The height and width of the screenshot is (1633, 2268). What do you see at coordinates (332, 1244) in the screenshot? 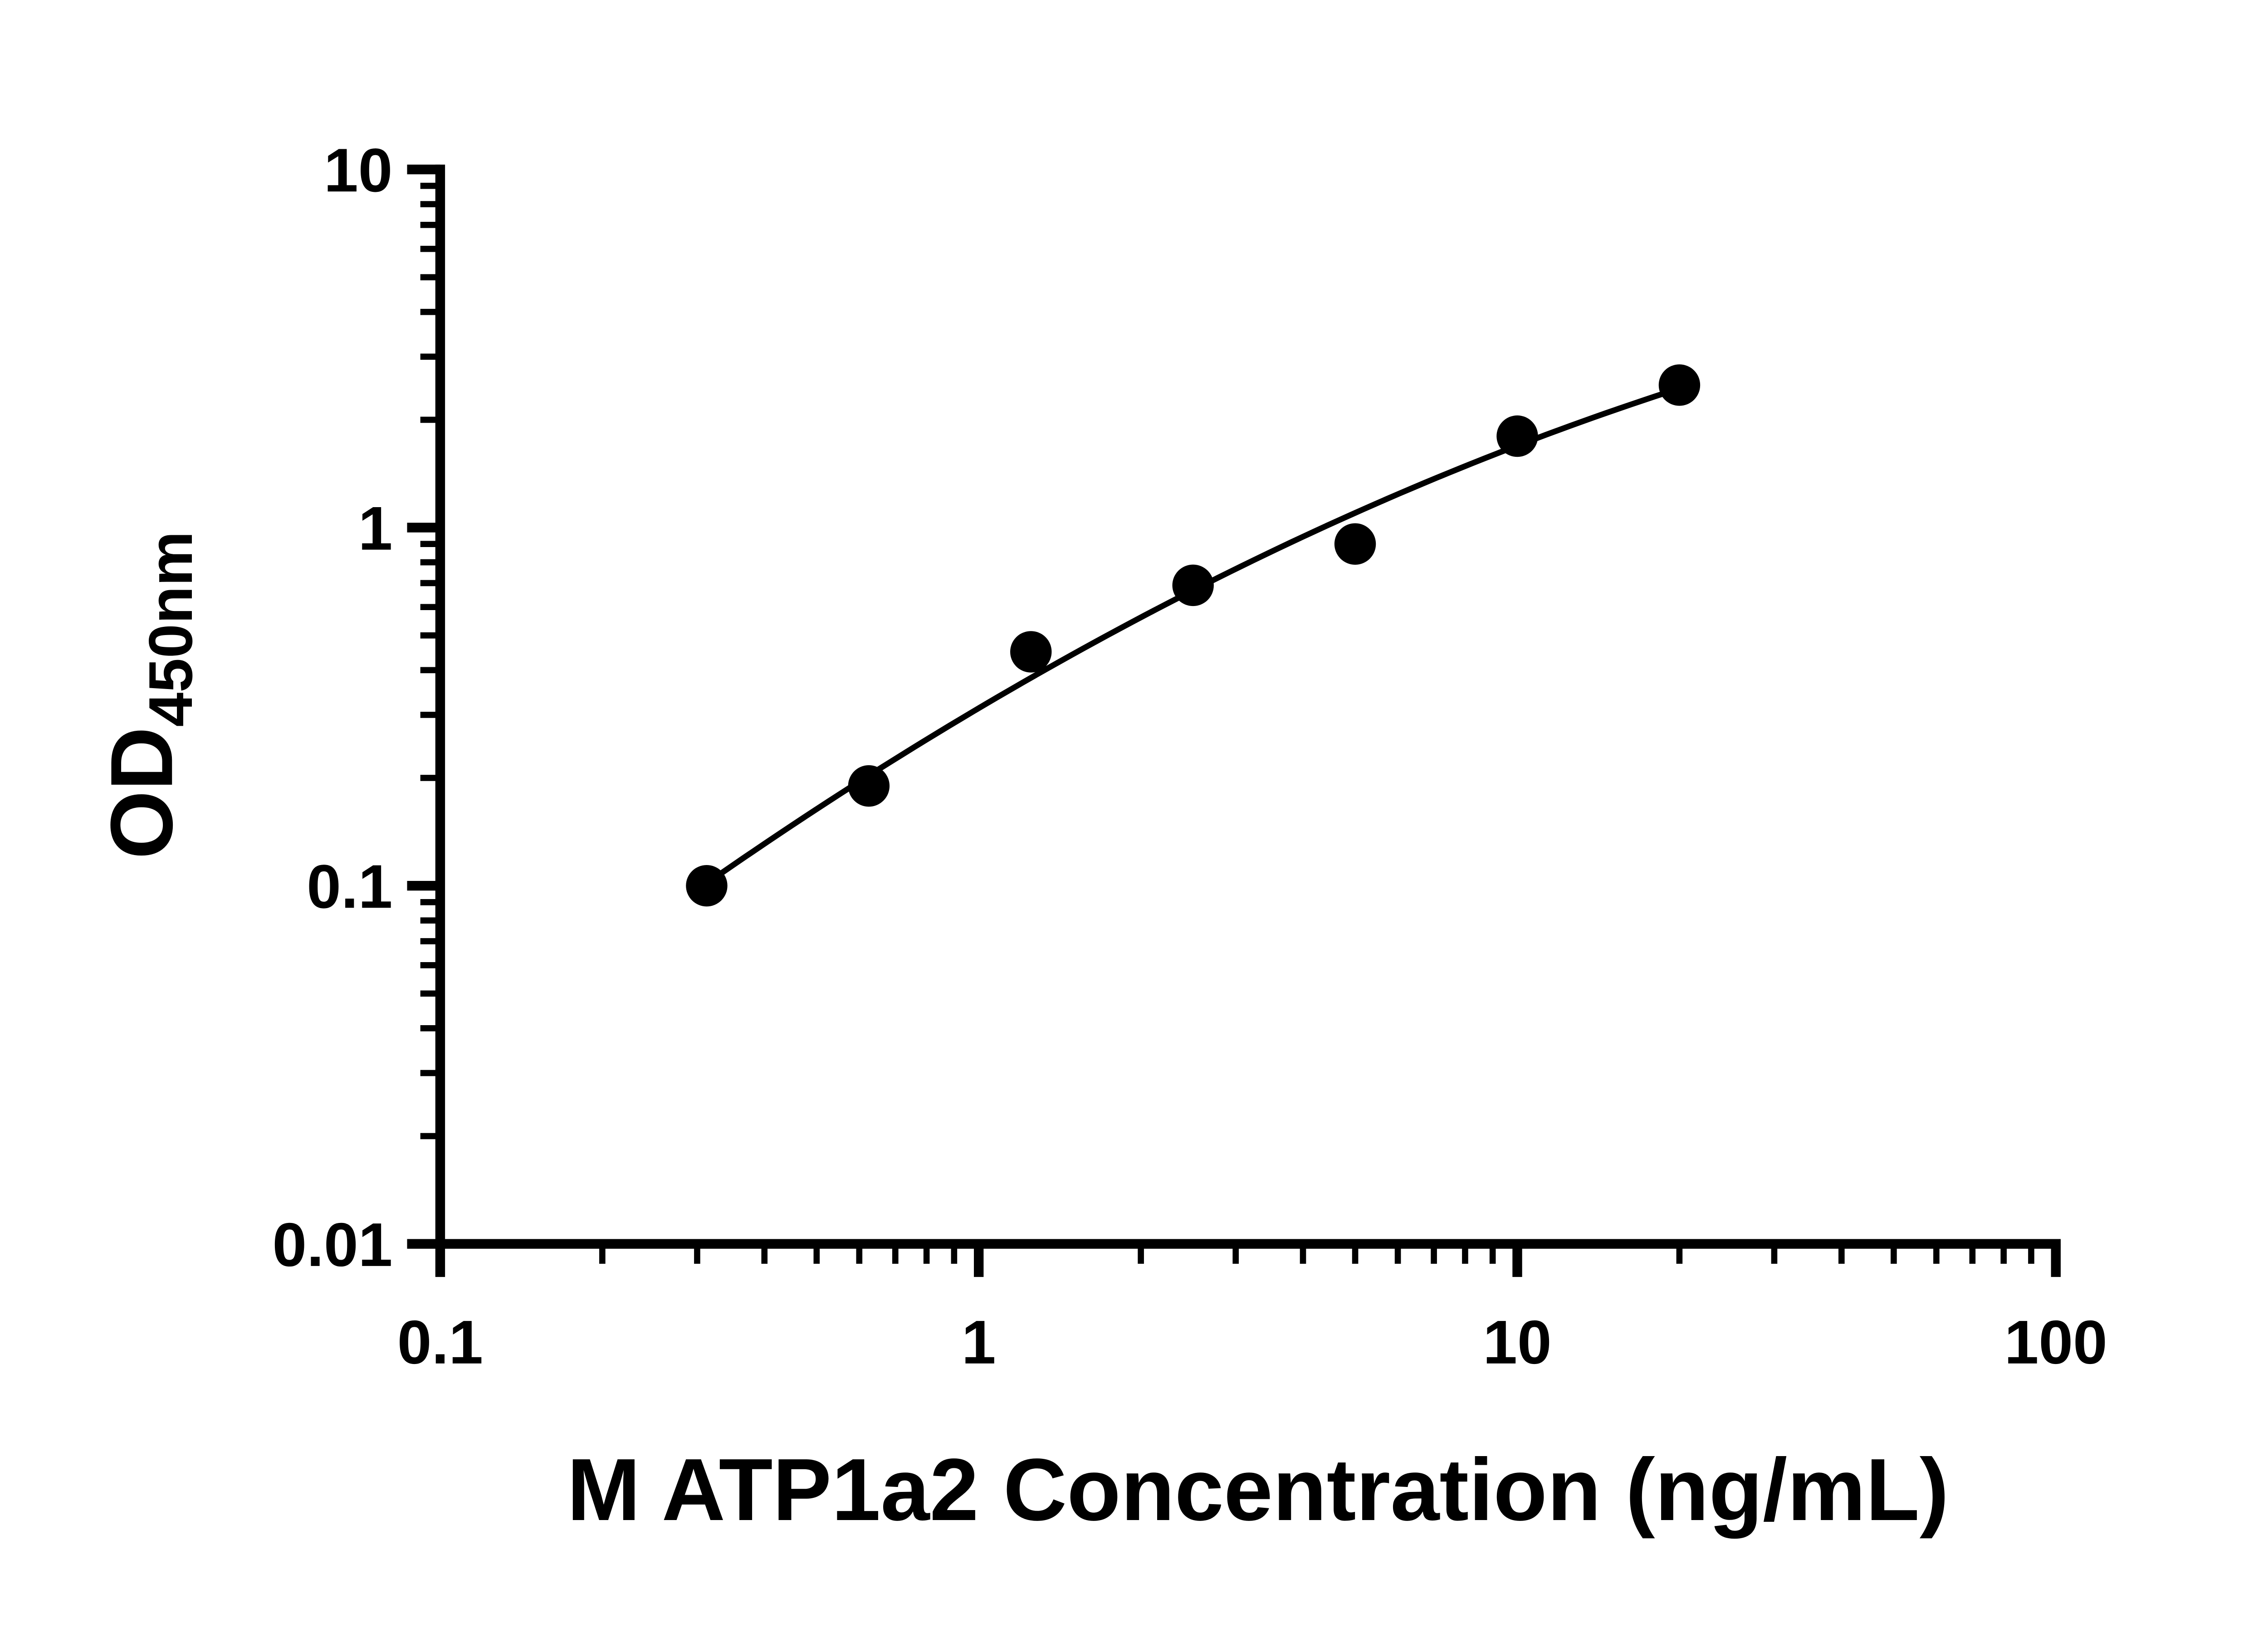
I see `y-tick-label: 0.01` at bounding box center [332, 1244].